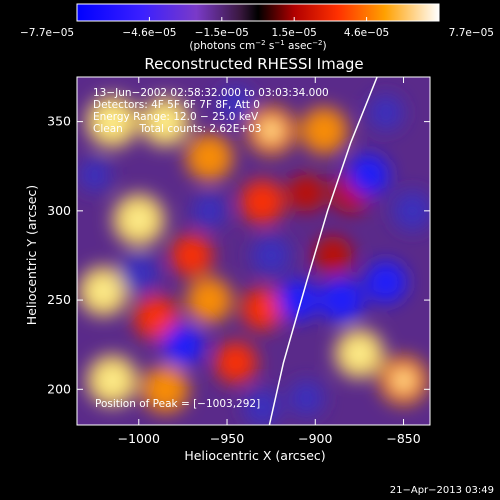  What do you see at coordinates (59, 388) in the screenshot?
I see `y-tick-label-0: 200` at bounding box center [59, 388].